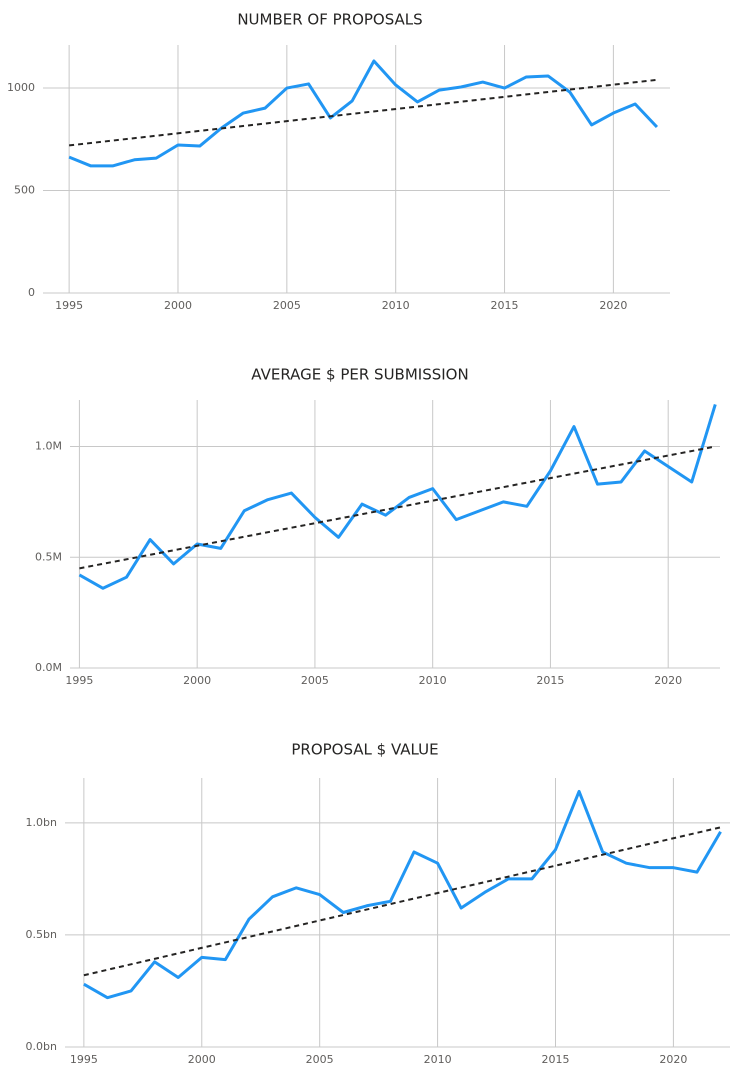 The width and height of the screenshot is (740, 1082). What do you see at coordinates (41, 822) in the screenshot?
I see `y-tick-label: 1.0bn` at bounding box center [41, 822].